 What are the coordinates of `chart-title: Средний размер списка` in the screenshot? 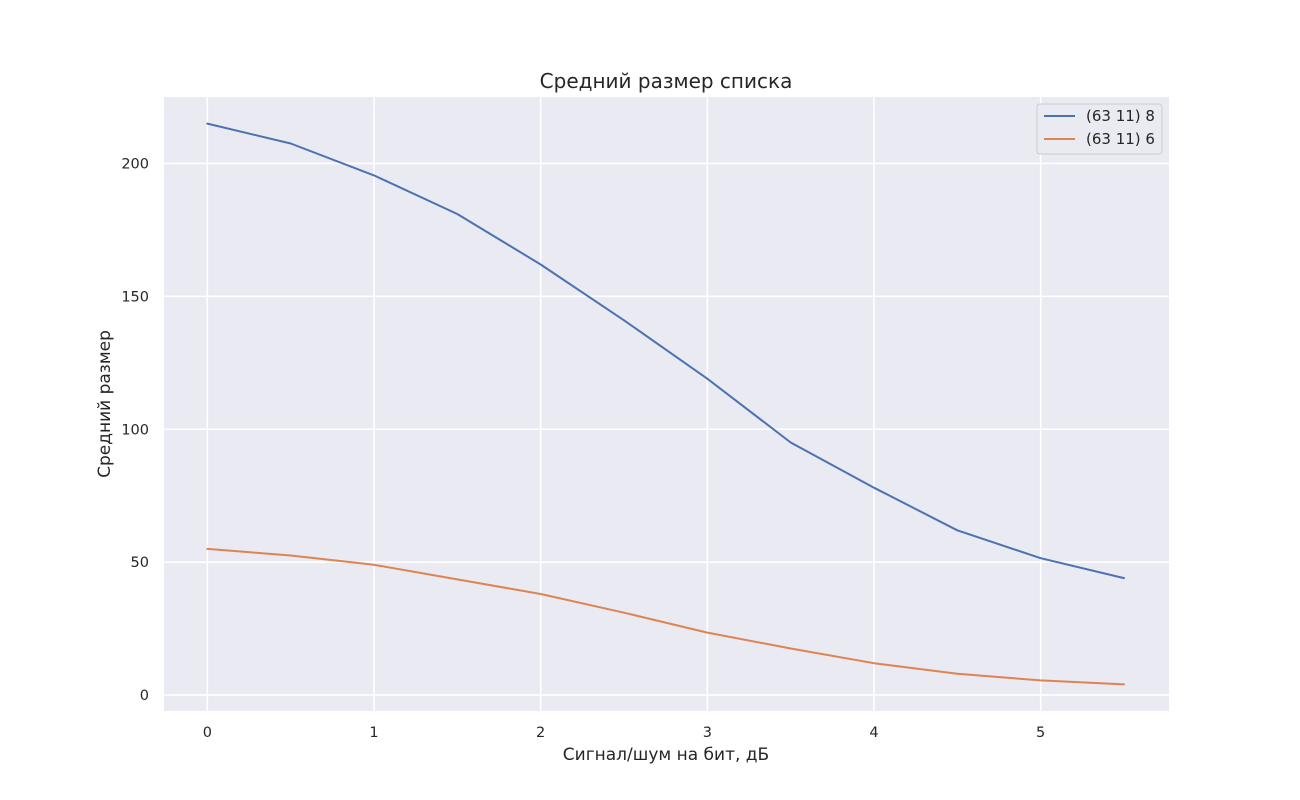 It's located at (666, 81).